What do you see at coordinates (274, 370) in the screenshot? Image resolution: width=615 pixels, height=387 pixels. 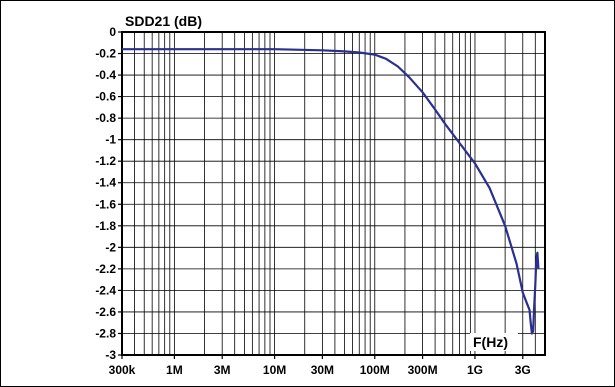 I see `x-tick-label: 10M` at bounding box center [274, 370].